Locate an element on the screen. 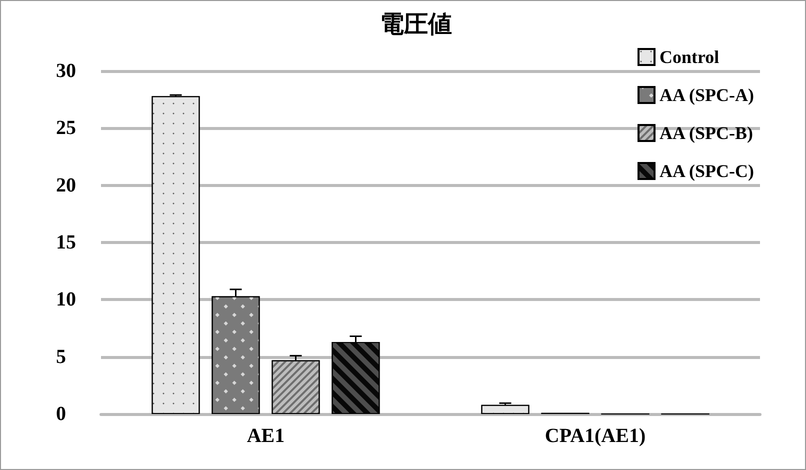 The height and width of the screenshot is (470, 806). legend-label: Control is located at coordinates (690, 57).